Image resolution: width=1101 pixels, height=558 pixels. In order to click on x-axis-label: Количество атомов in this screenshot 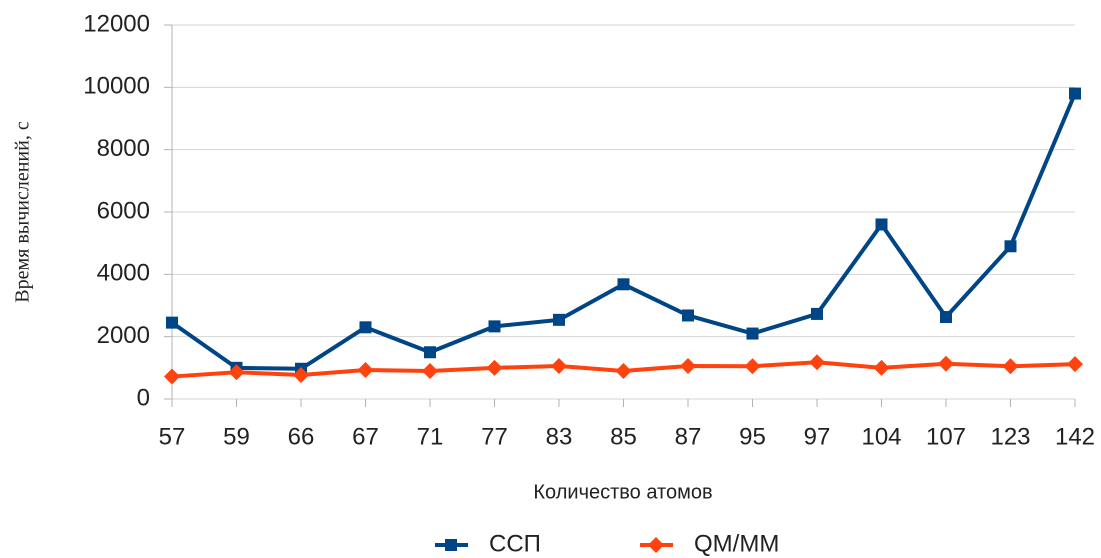, I will do `click(622, 492)`.